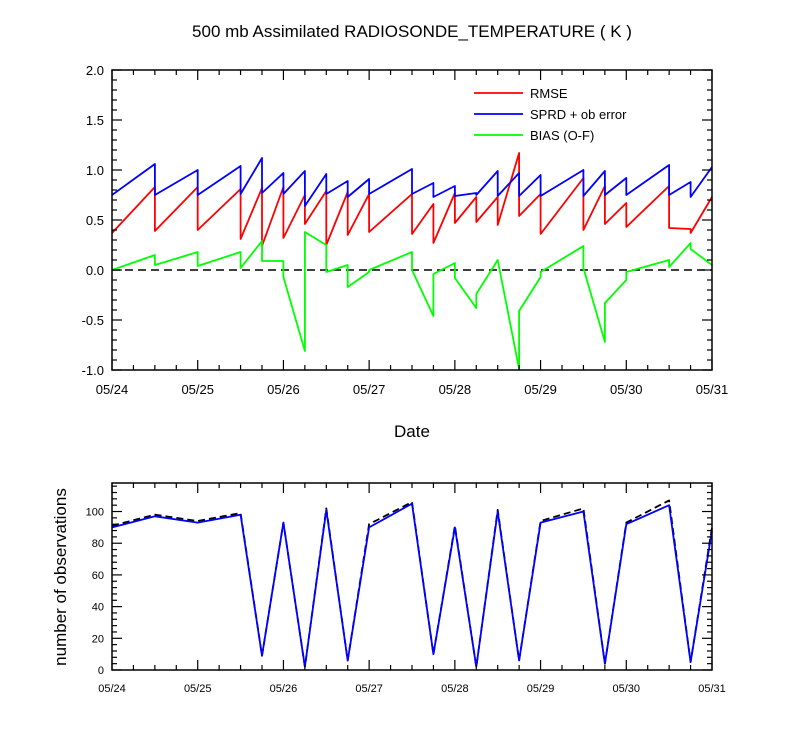 The height and width of the screenshot is (750, 800). What do you see at coordinates (98, 544) in the screenshot?
I see `y-tick-label: 80` at bounding box center [98, 544].